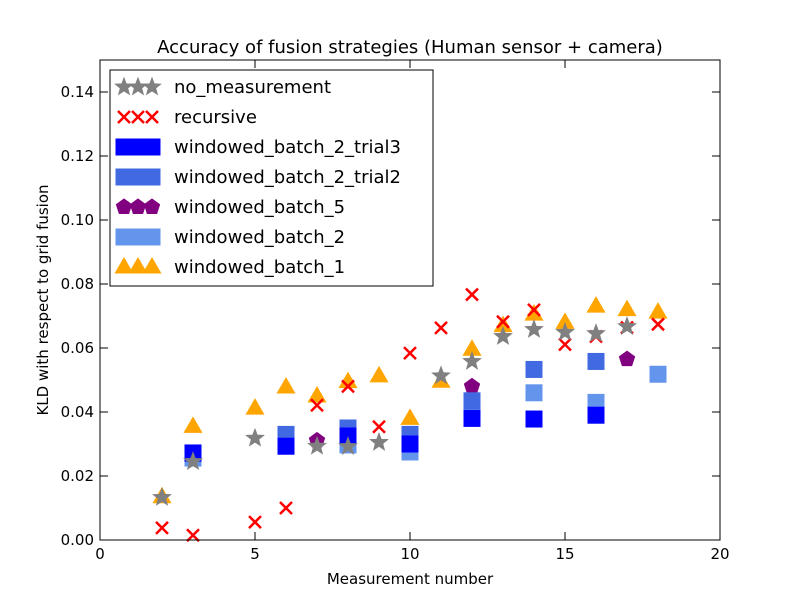 The width and height of the screenshot is (800, 600). Describe the element at coordinates (100, 554) in the screenshot. I see `x-tick-label: 0` at that location.